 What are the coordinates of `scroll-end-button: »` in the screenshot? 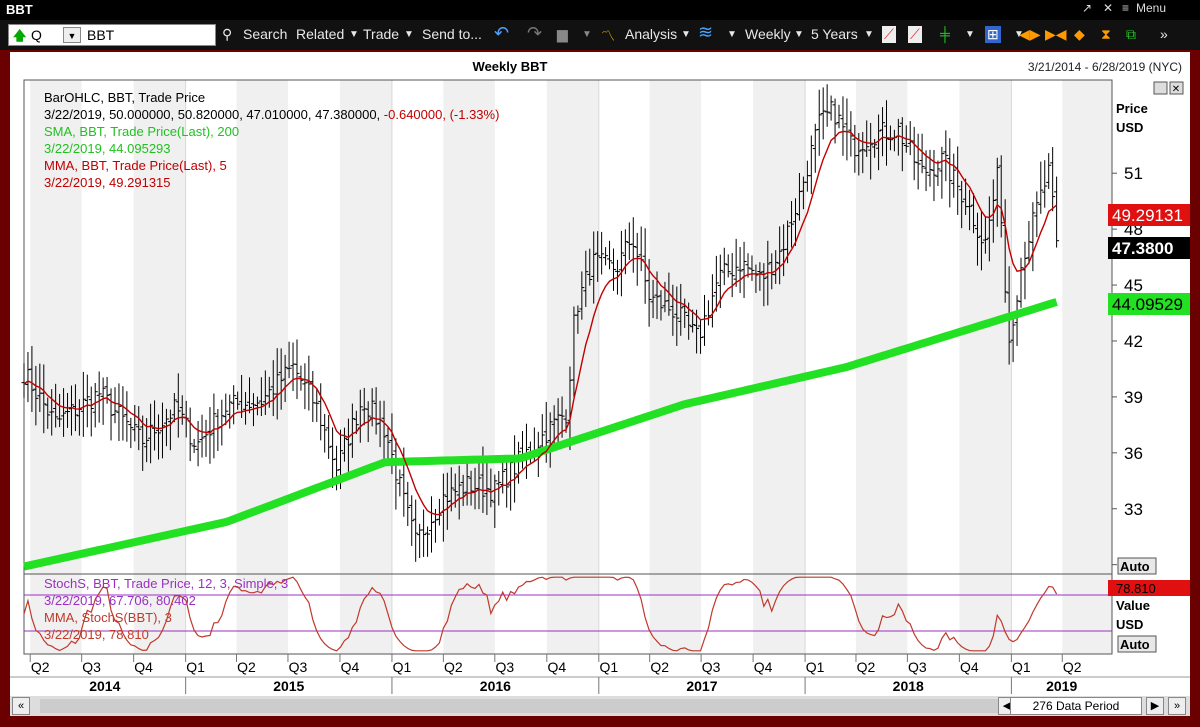 It's located at (1177, 706).